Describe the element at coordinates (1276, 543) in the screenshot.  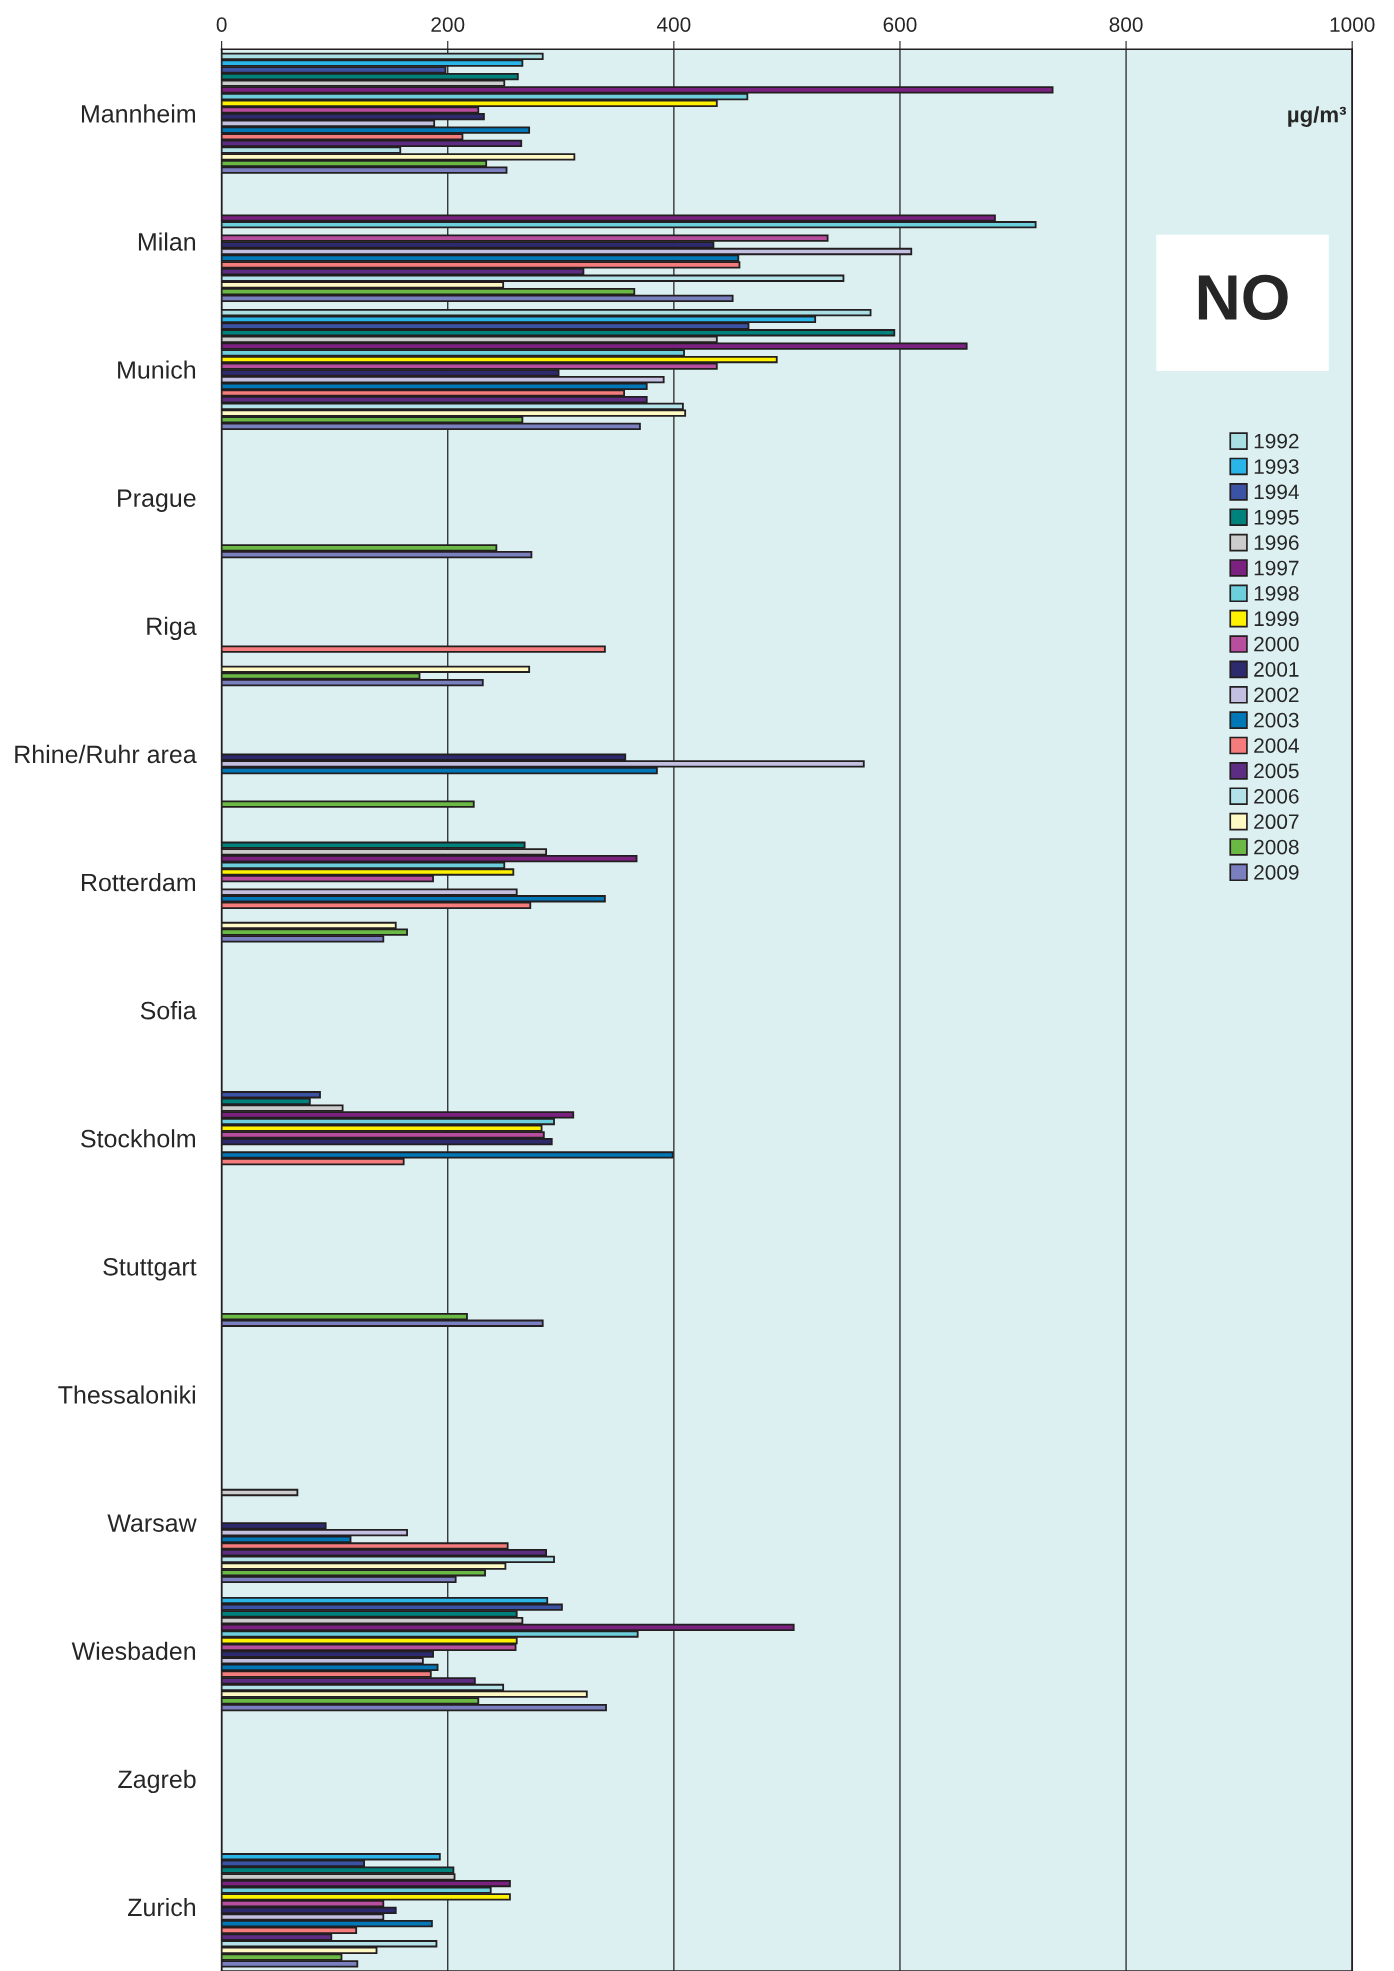
I see `legend-label: 1996` at that location.